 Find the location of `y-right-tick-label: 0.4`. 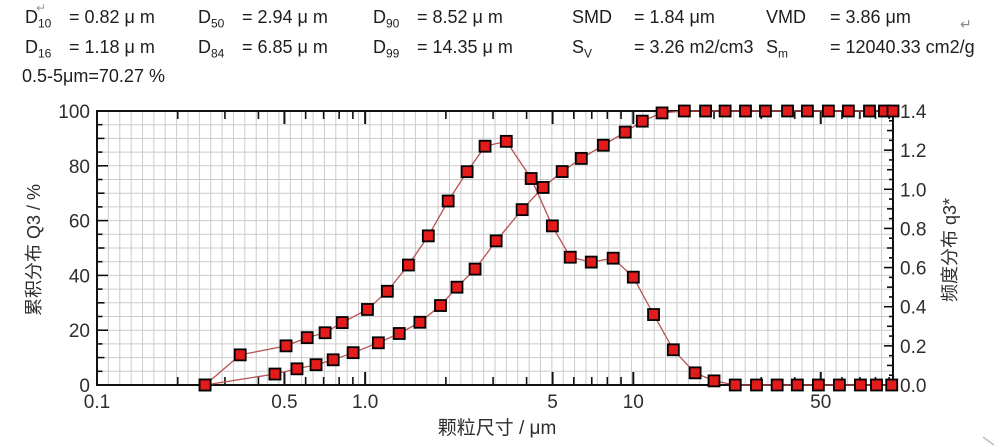

y-right-tick-label: 0.4 is located at coordinates (913, 308).